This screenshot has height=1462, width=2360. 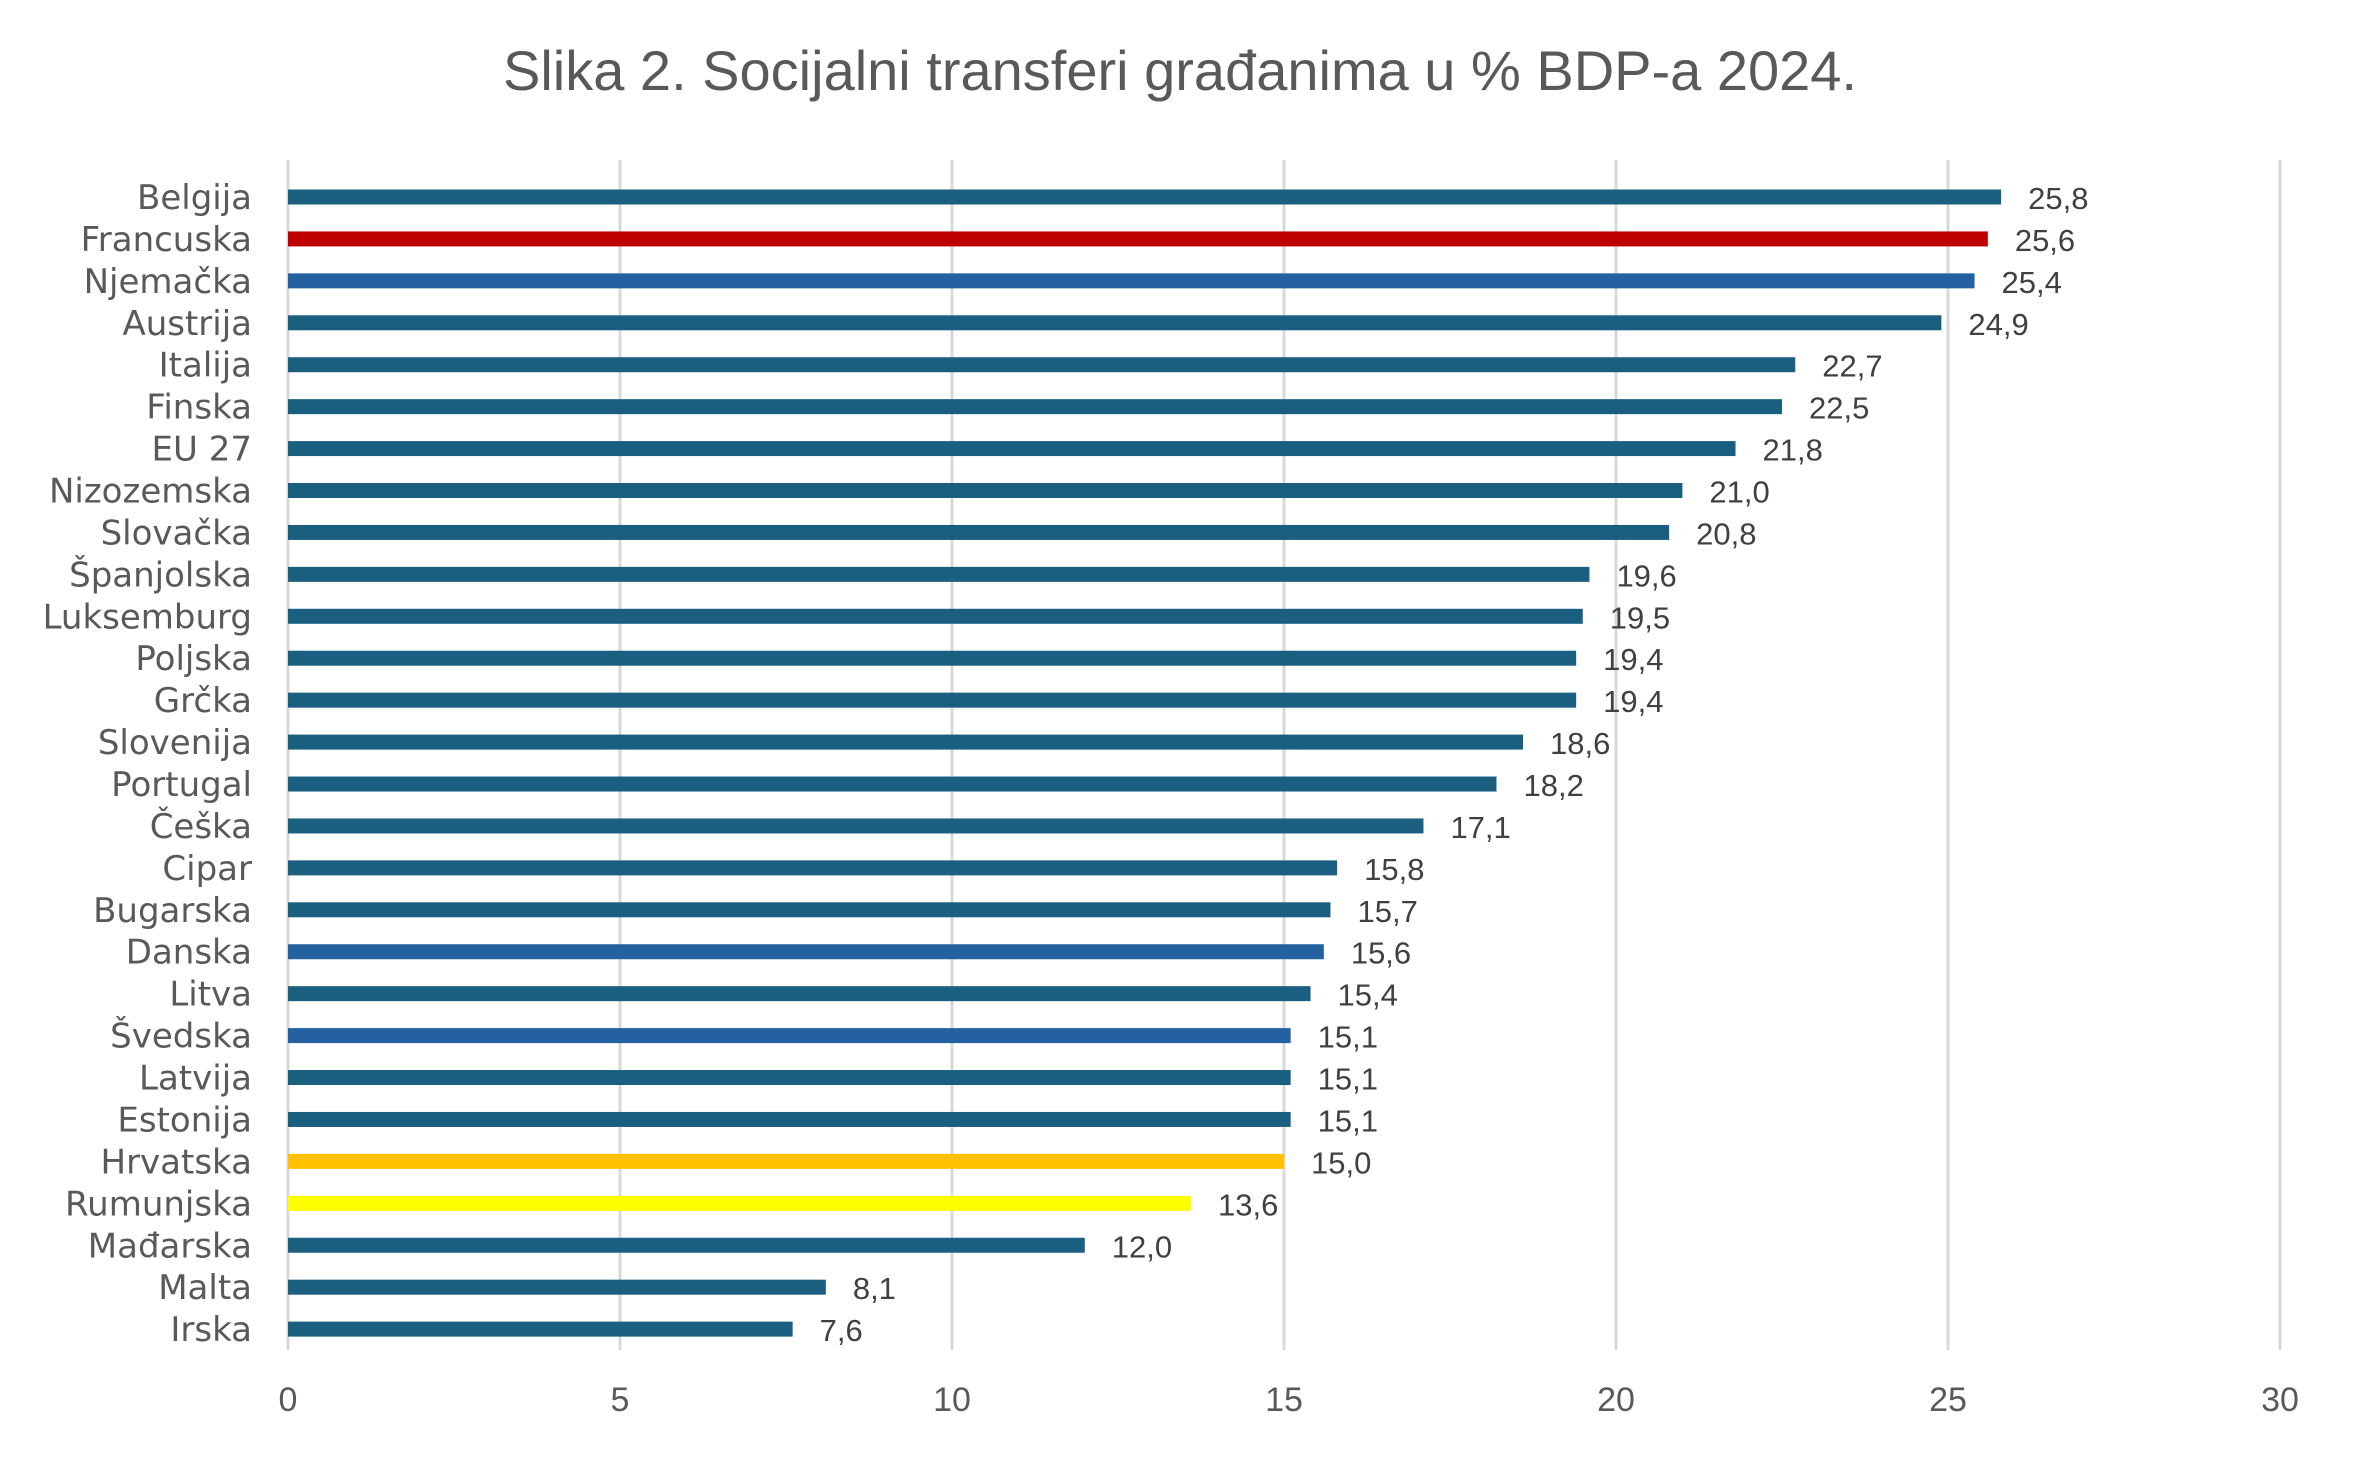 What do you see at coordinates (175, 743) in the screenshot?
I see `category-label: Slovenija` at bounding box center [175, 743].